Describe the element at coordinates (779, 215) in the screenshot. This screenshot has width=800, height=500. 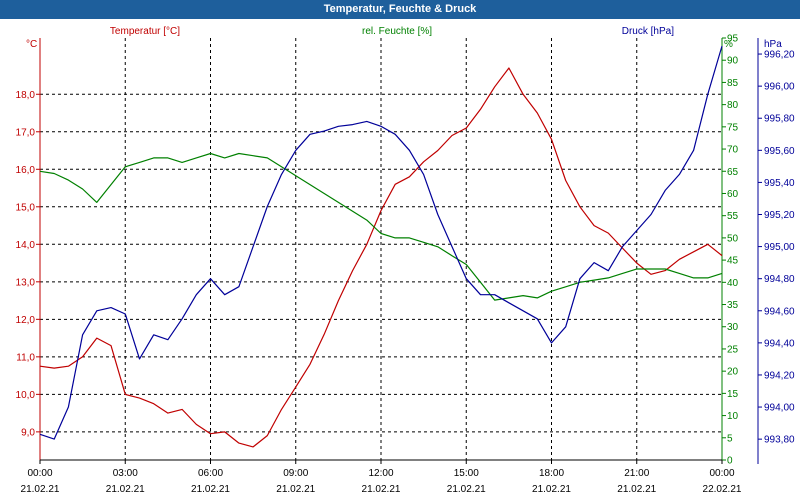
I see `pressure-tick-label: 995,20` at that location.